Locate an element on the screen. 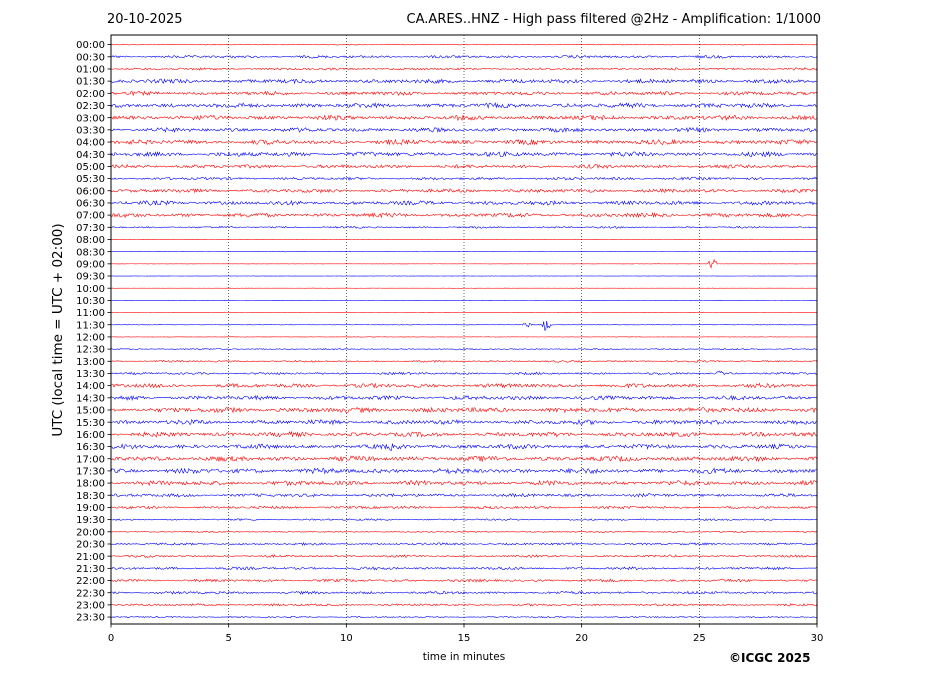 This screenshot has height=696, width=927. y-tick-label: 21:00 is located at coordinates (90, 557).